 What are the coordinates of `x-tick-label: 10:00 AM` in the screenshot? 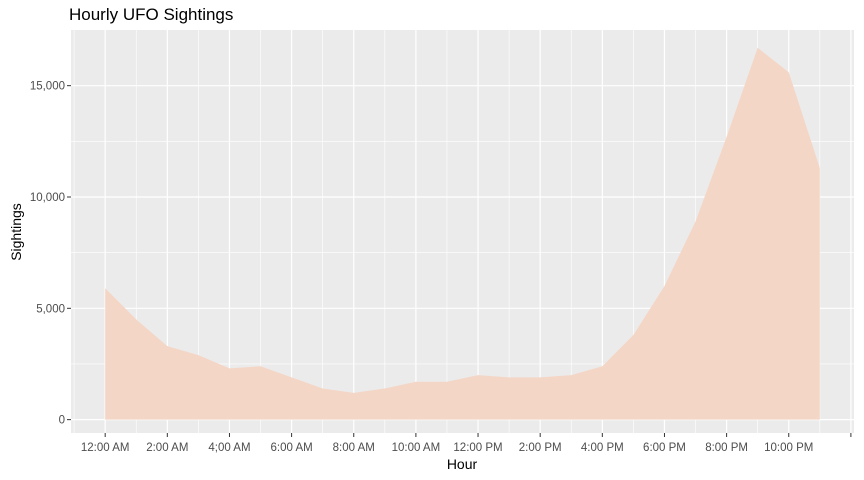 It's located at (416, 448).